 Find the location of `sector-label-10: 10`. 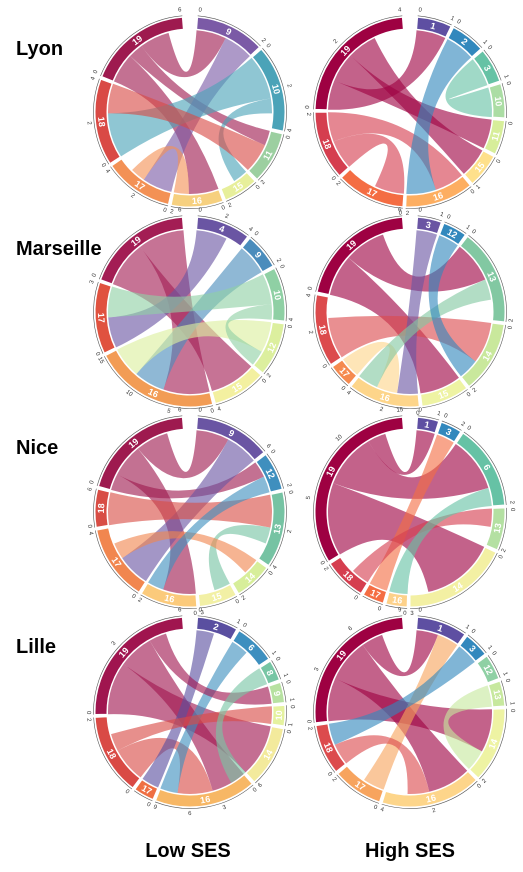

sector-label-10: 10 is located at coordinates (276, 89).